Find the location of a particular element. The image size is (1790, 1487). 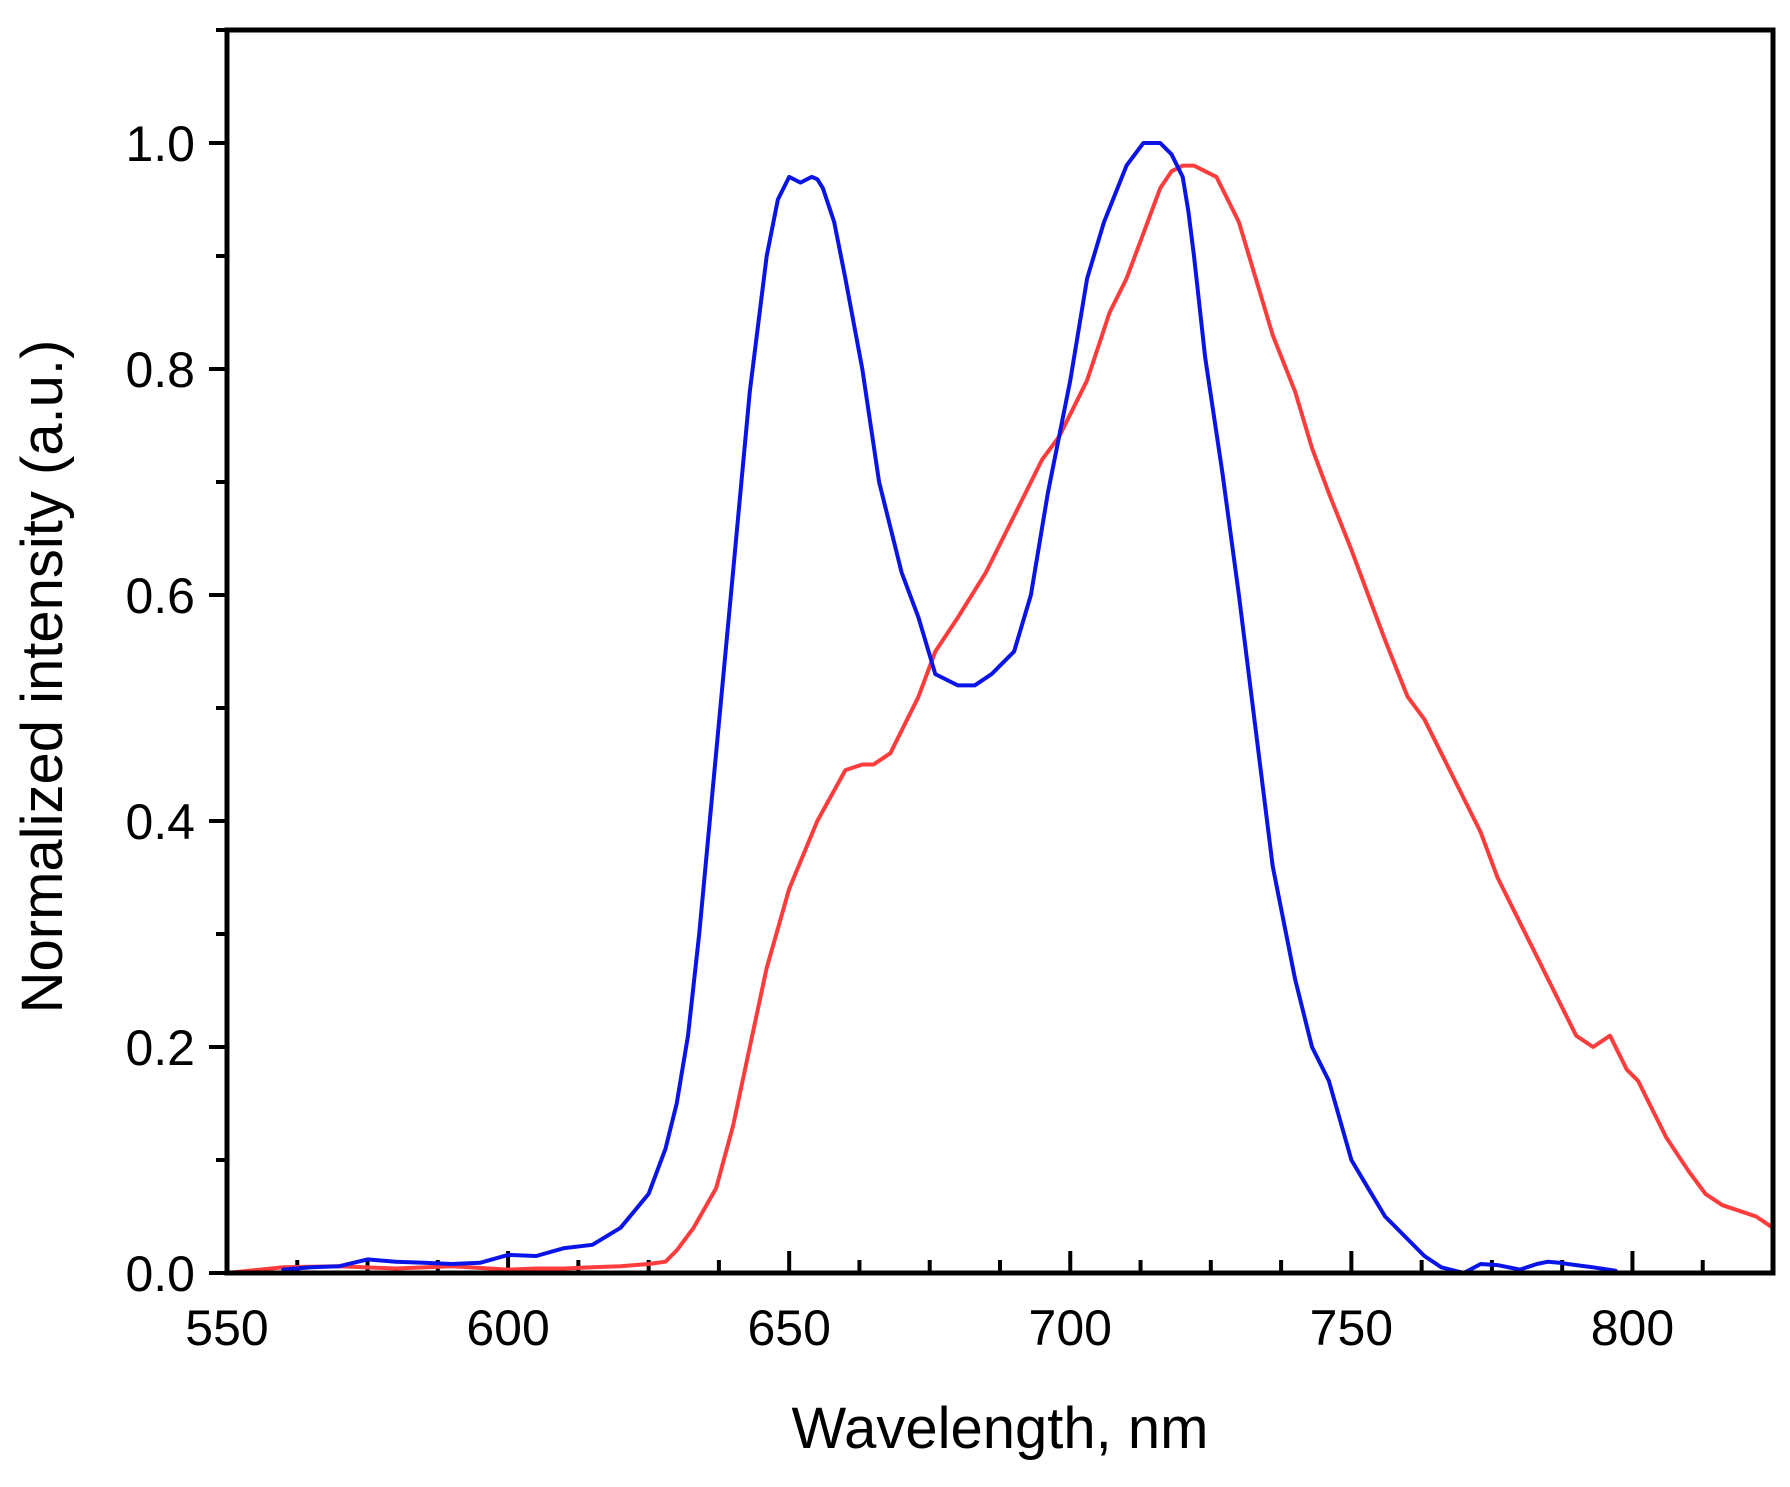

x-axis-title: Wavelength, nm is located at coordinates (1000, 1428).